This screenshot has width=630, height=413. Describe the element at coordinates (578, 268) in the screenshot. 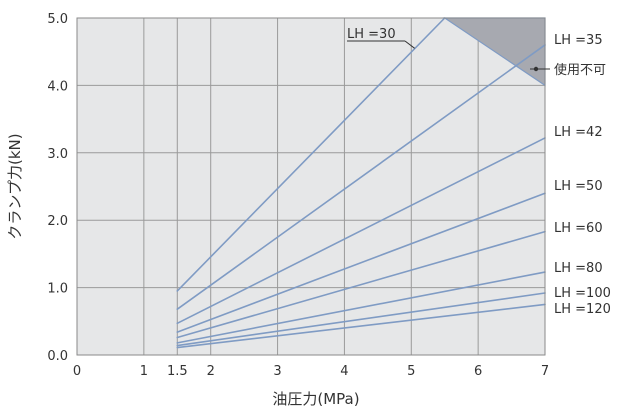

I see `series-label-6: LH =80` at that location.